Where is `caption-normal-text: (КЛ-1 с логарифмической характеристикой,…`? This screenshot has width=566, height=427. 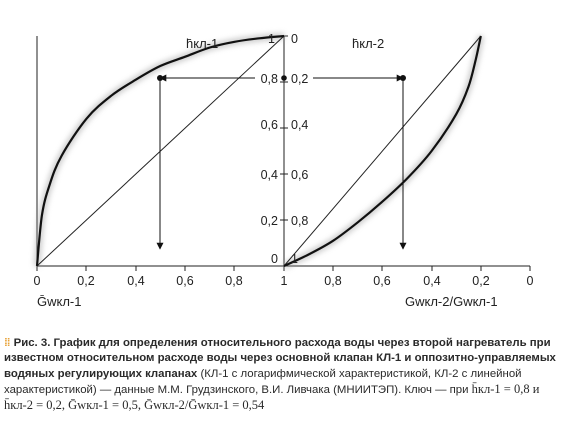
caption-normal-text: (КЛ-1 с логарифмической характеристикой,… is located at coordinates (263, 381).